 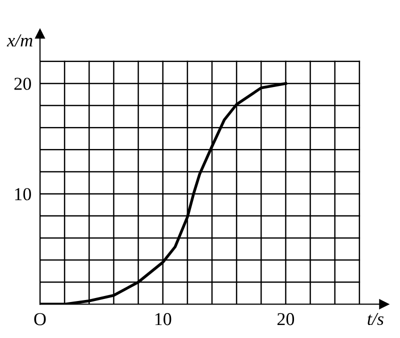 What do you see at coordinates (163, 319) in the screenshot?
I see `x-tick-label: 10` at bounding box center [163, 319].